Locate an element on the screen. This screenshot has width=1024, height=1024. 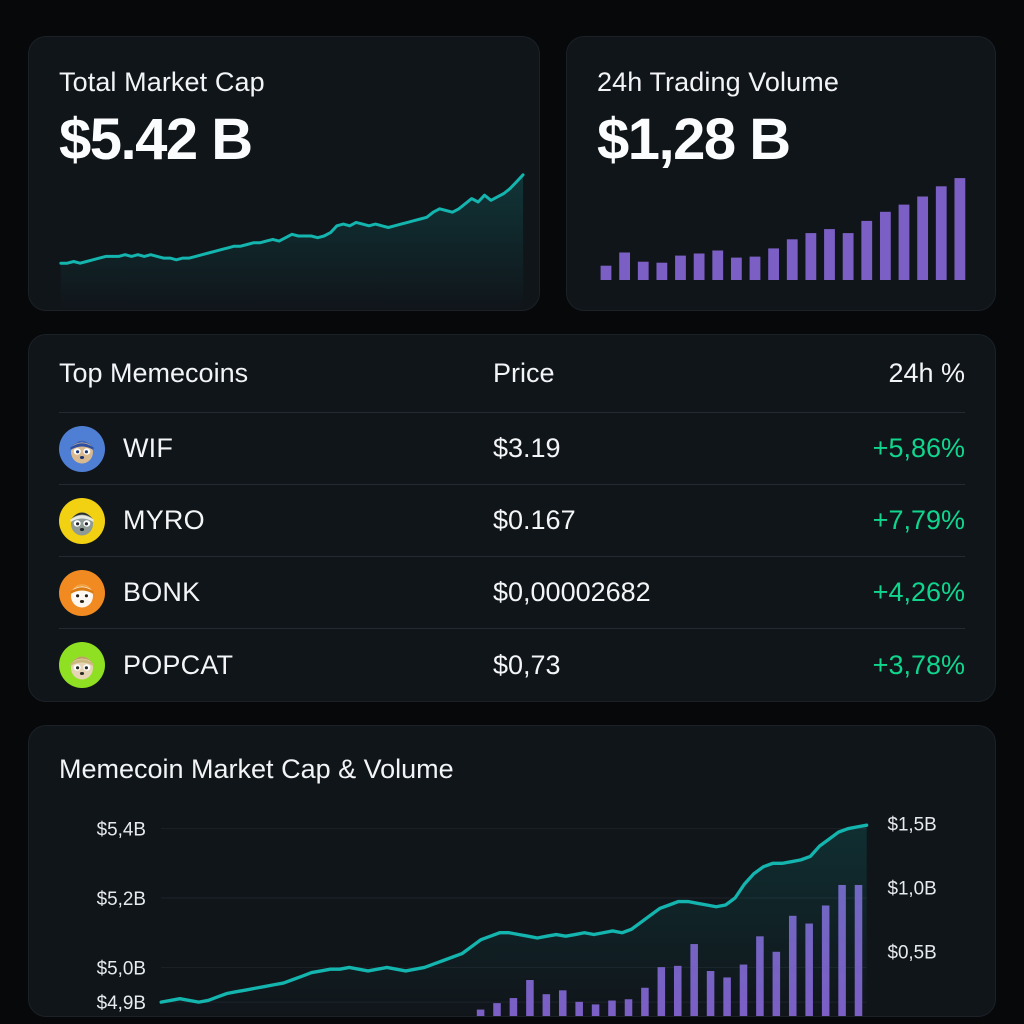
y-axis-tick-label: $5,2B is located at coordinates (121, 899).